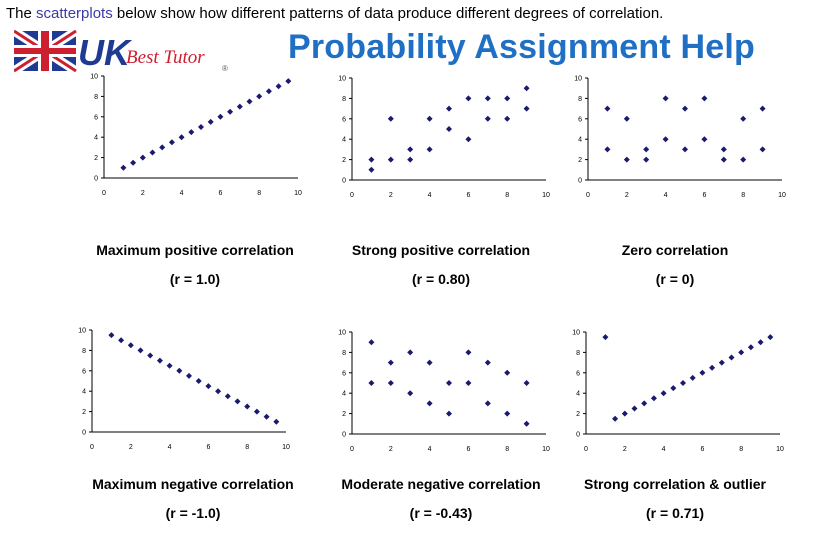 The height and width of the screenshot is (535, 816). I want to click on r-label-max-positive: (r = 1.0), so click(195, 279).